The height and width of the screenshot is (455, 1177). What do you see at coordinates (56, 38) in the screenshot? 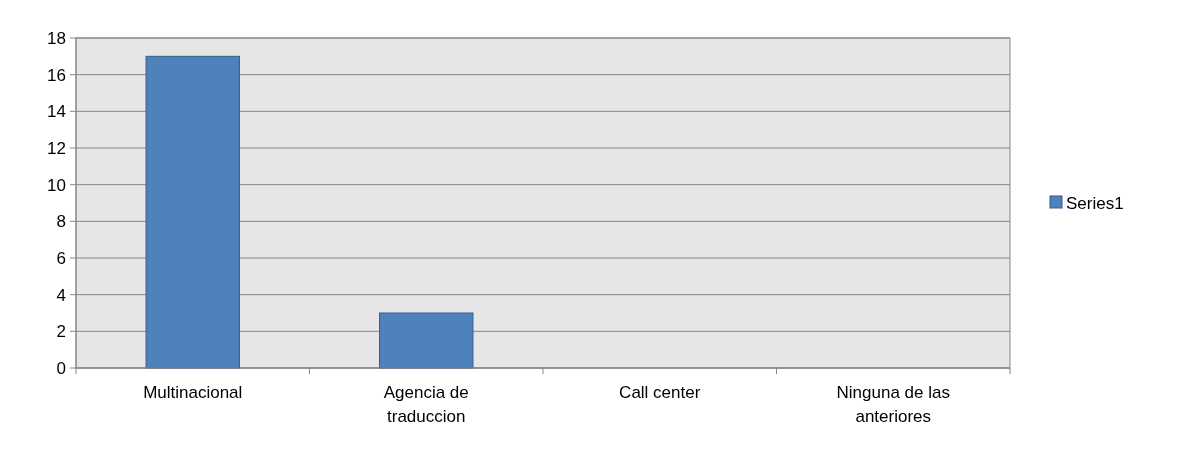
I see `y-tick-label: 18` at bounding box center [56, 38].